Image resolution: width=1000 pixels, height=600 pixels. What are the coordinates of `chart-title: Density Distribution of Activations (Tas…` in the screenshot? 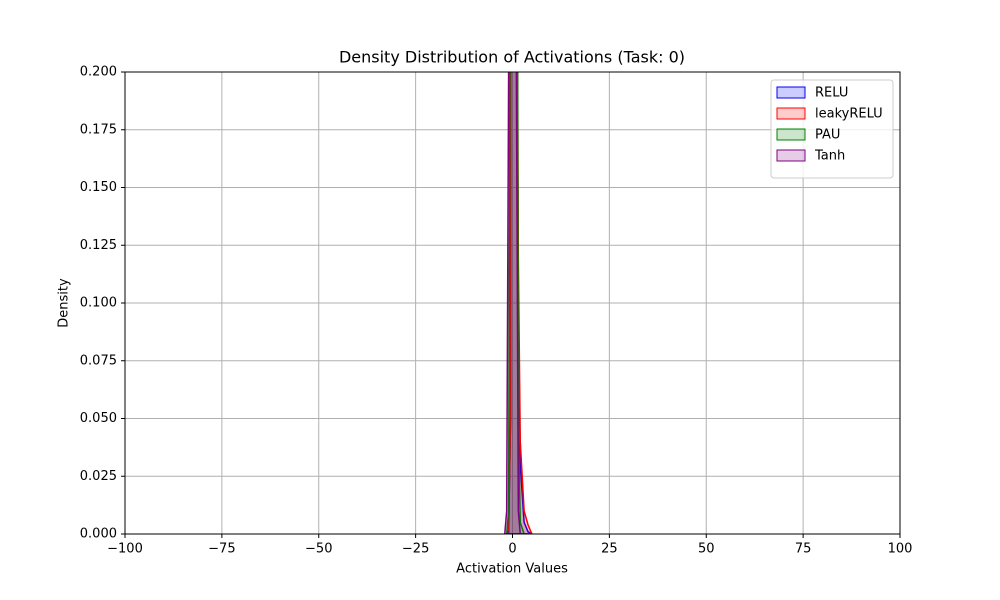 It's located at (512, 57).